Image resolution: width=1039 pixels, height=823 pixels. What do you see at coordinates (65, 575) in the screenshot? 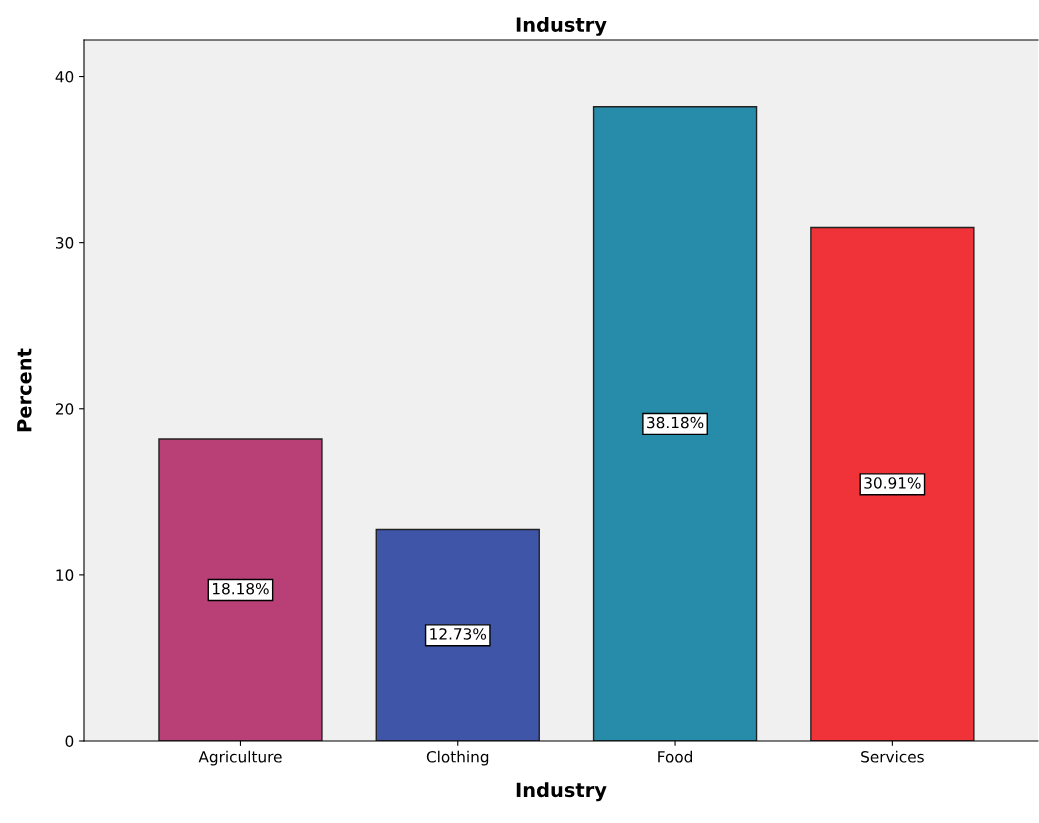
I see `y-tick-label: 10` at bounding box center [65, 575].